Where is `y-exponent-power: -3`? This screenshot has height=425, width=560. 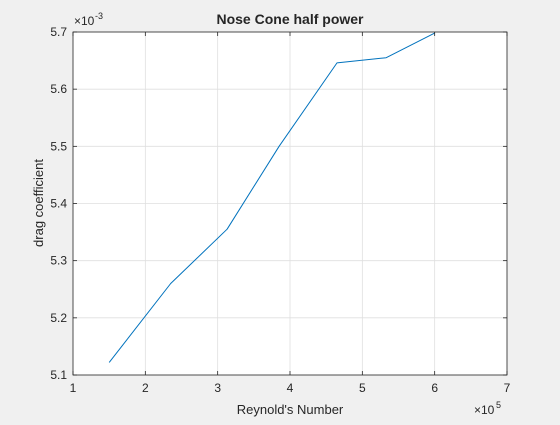
y-exponent-power: -3 is located at coordinates (99, 16).